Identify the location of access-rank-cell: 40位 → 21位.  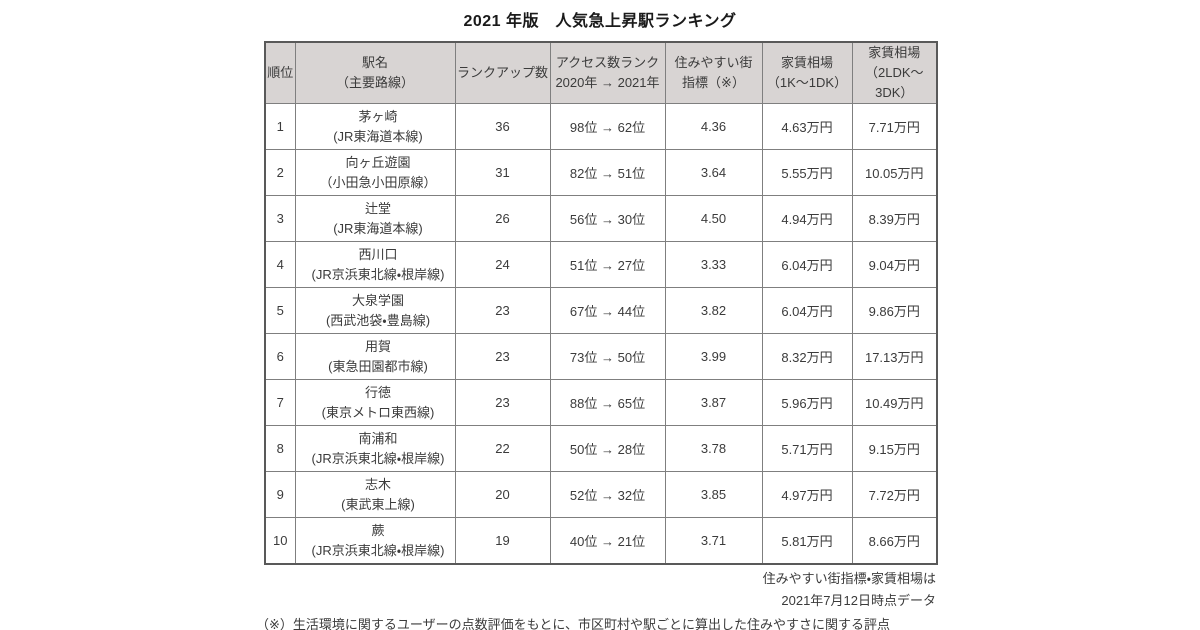
(607, 541).